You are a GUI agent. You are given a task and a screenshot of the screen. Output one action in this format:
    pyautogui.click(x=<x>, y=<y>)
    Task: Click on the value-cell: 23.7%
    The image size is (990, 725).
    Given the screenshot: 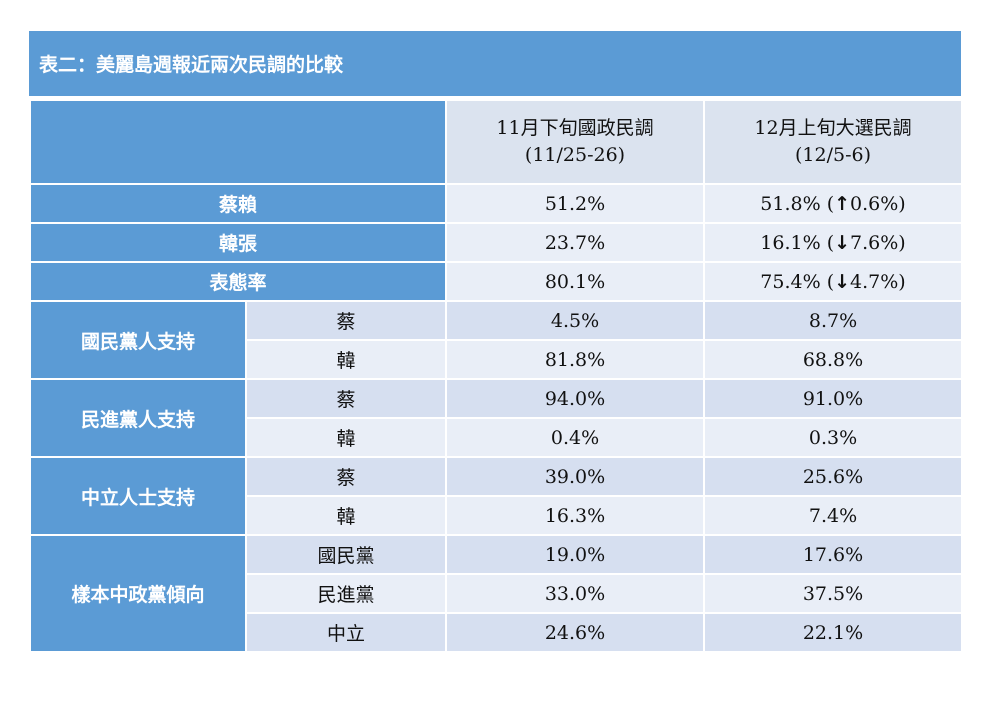 What is the action you would take?
    pyautogui.click(x=575, y=242)
    